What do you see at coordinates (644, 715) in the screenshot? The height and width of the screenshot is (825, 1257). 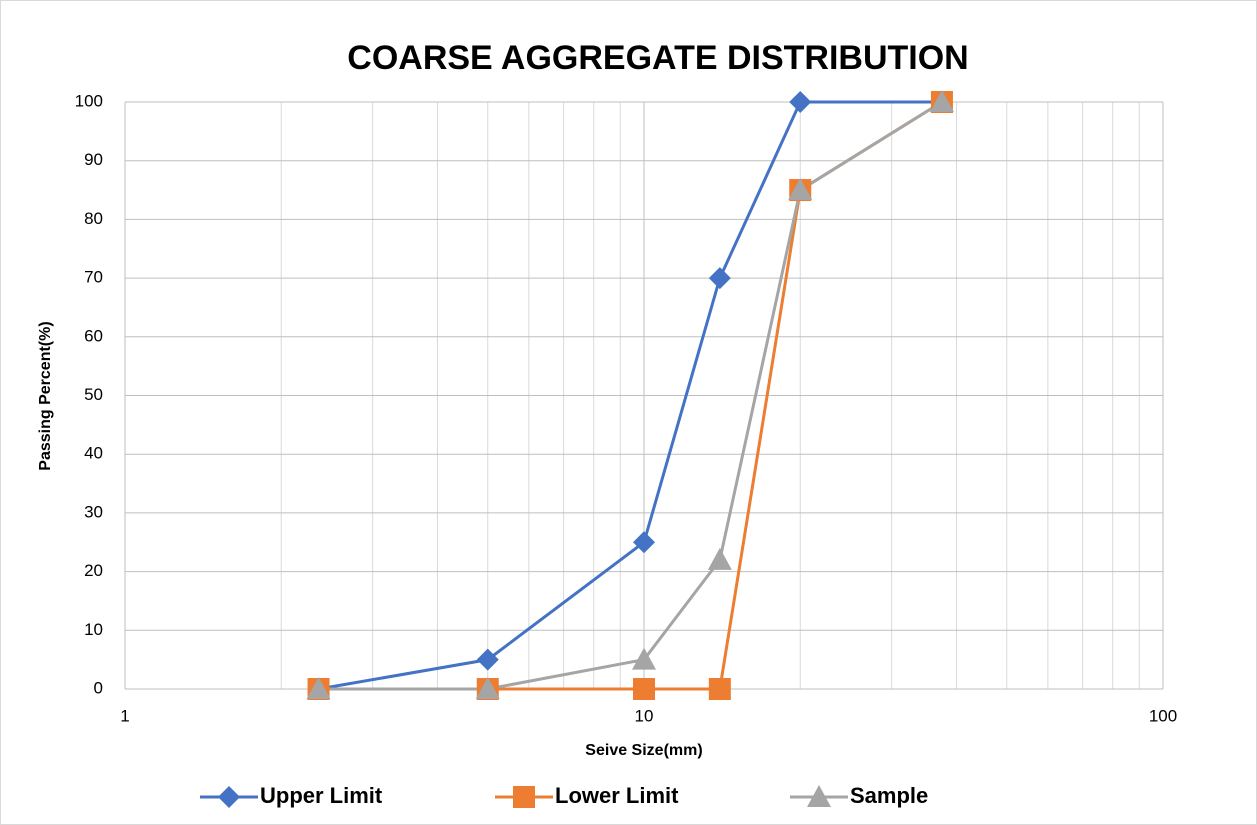 I see `x-tick-label: 10` at bounding box center [644, 715].